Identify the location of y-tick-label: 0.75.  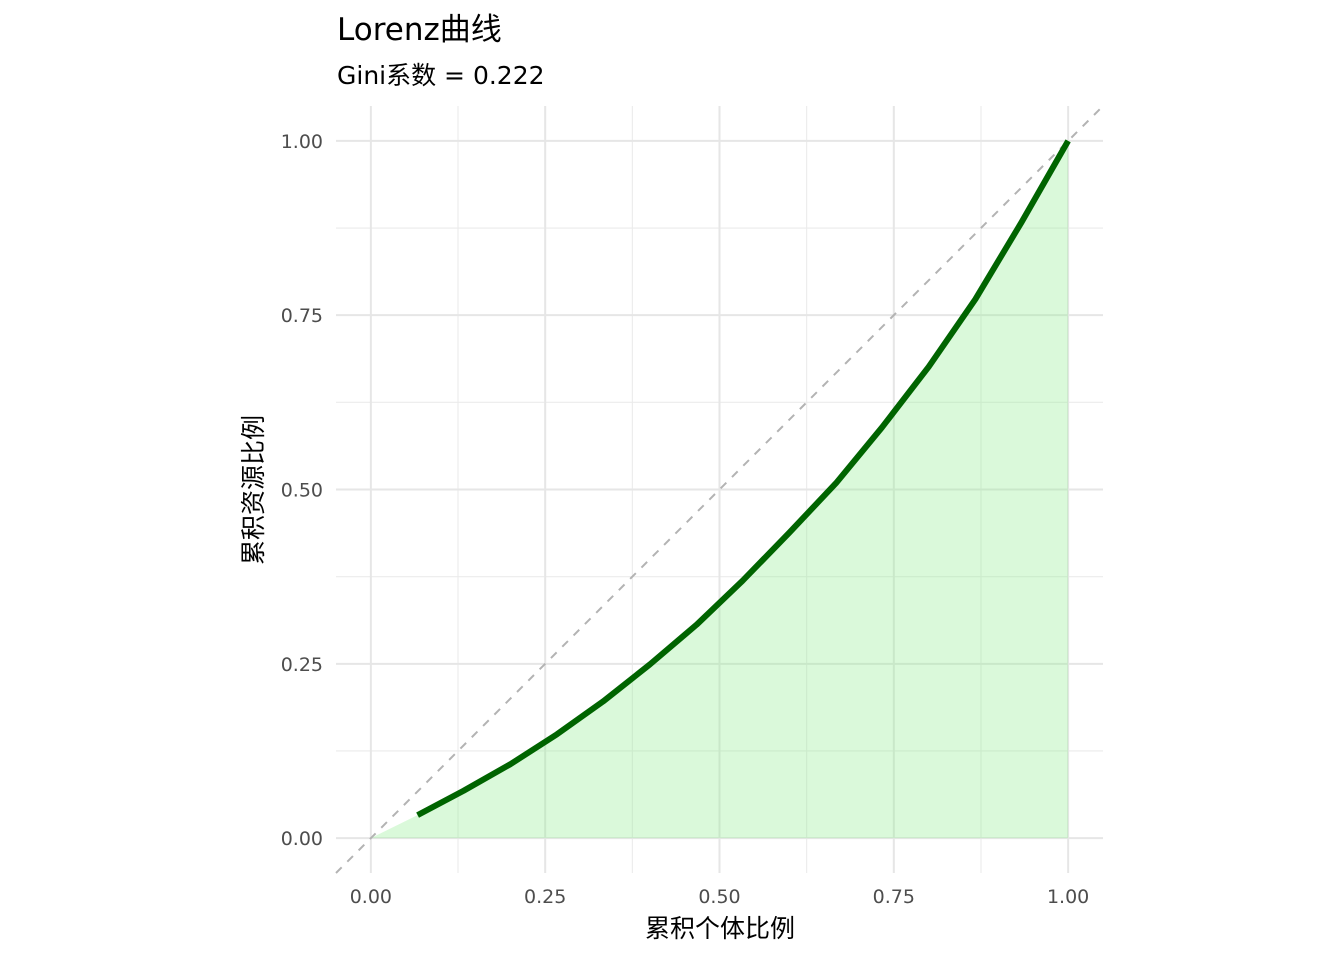
(302, 316).